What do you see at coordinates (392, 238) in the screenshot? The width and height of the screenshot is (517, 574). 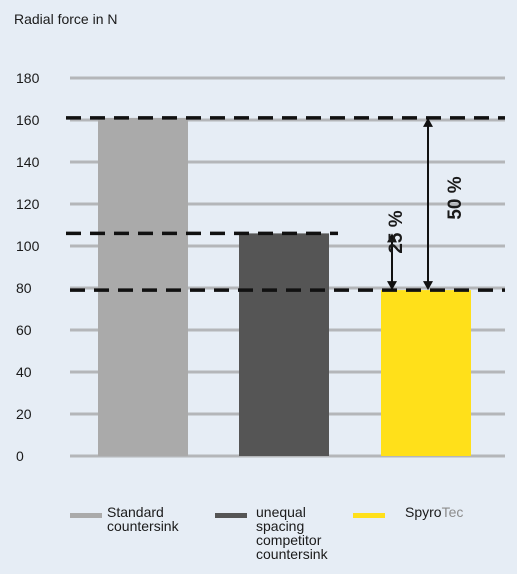 I see `arrow-25-head-up` at bounding box center [392, 238].